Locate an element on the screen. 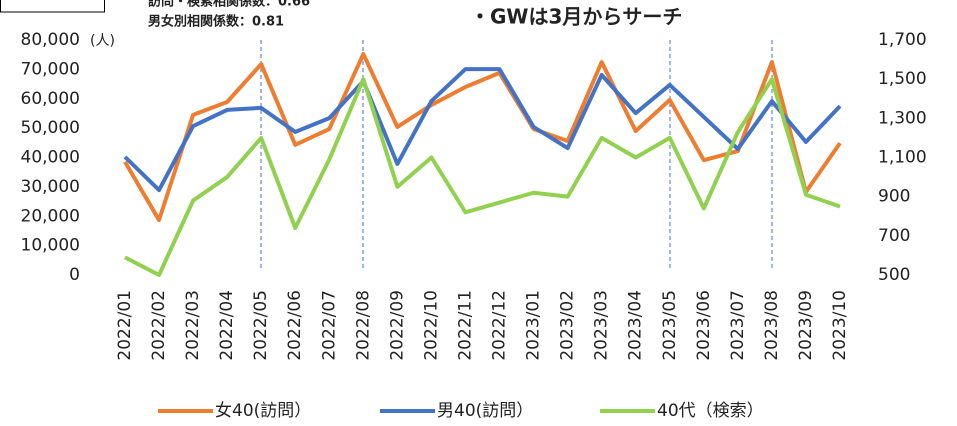 The width and height of the screenshot is (957, 426). x-tick-label: 2022/02 is located at coordinates (159, 325).